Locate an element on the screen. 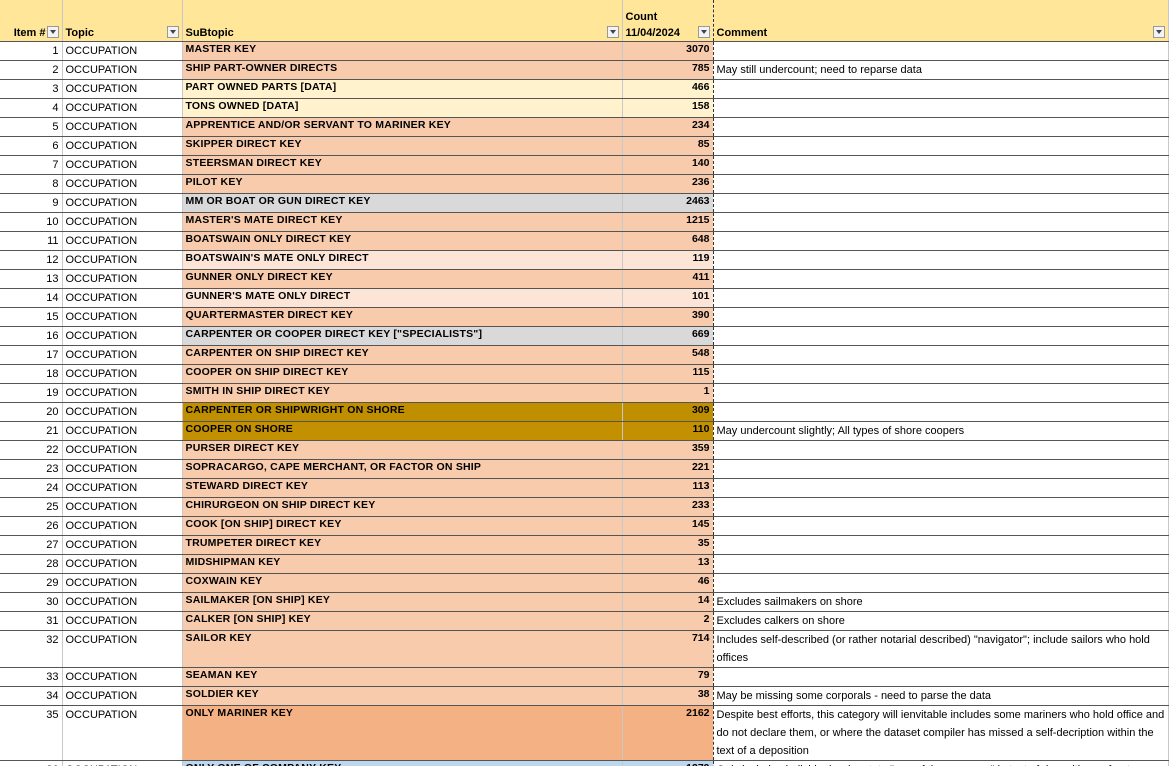 The image size is (1172, 766). subtopic-cell: COOK [ON SHIP] DIRECT KEY is located at coordinates (402, 526).